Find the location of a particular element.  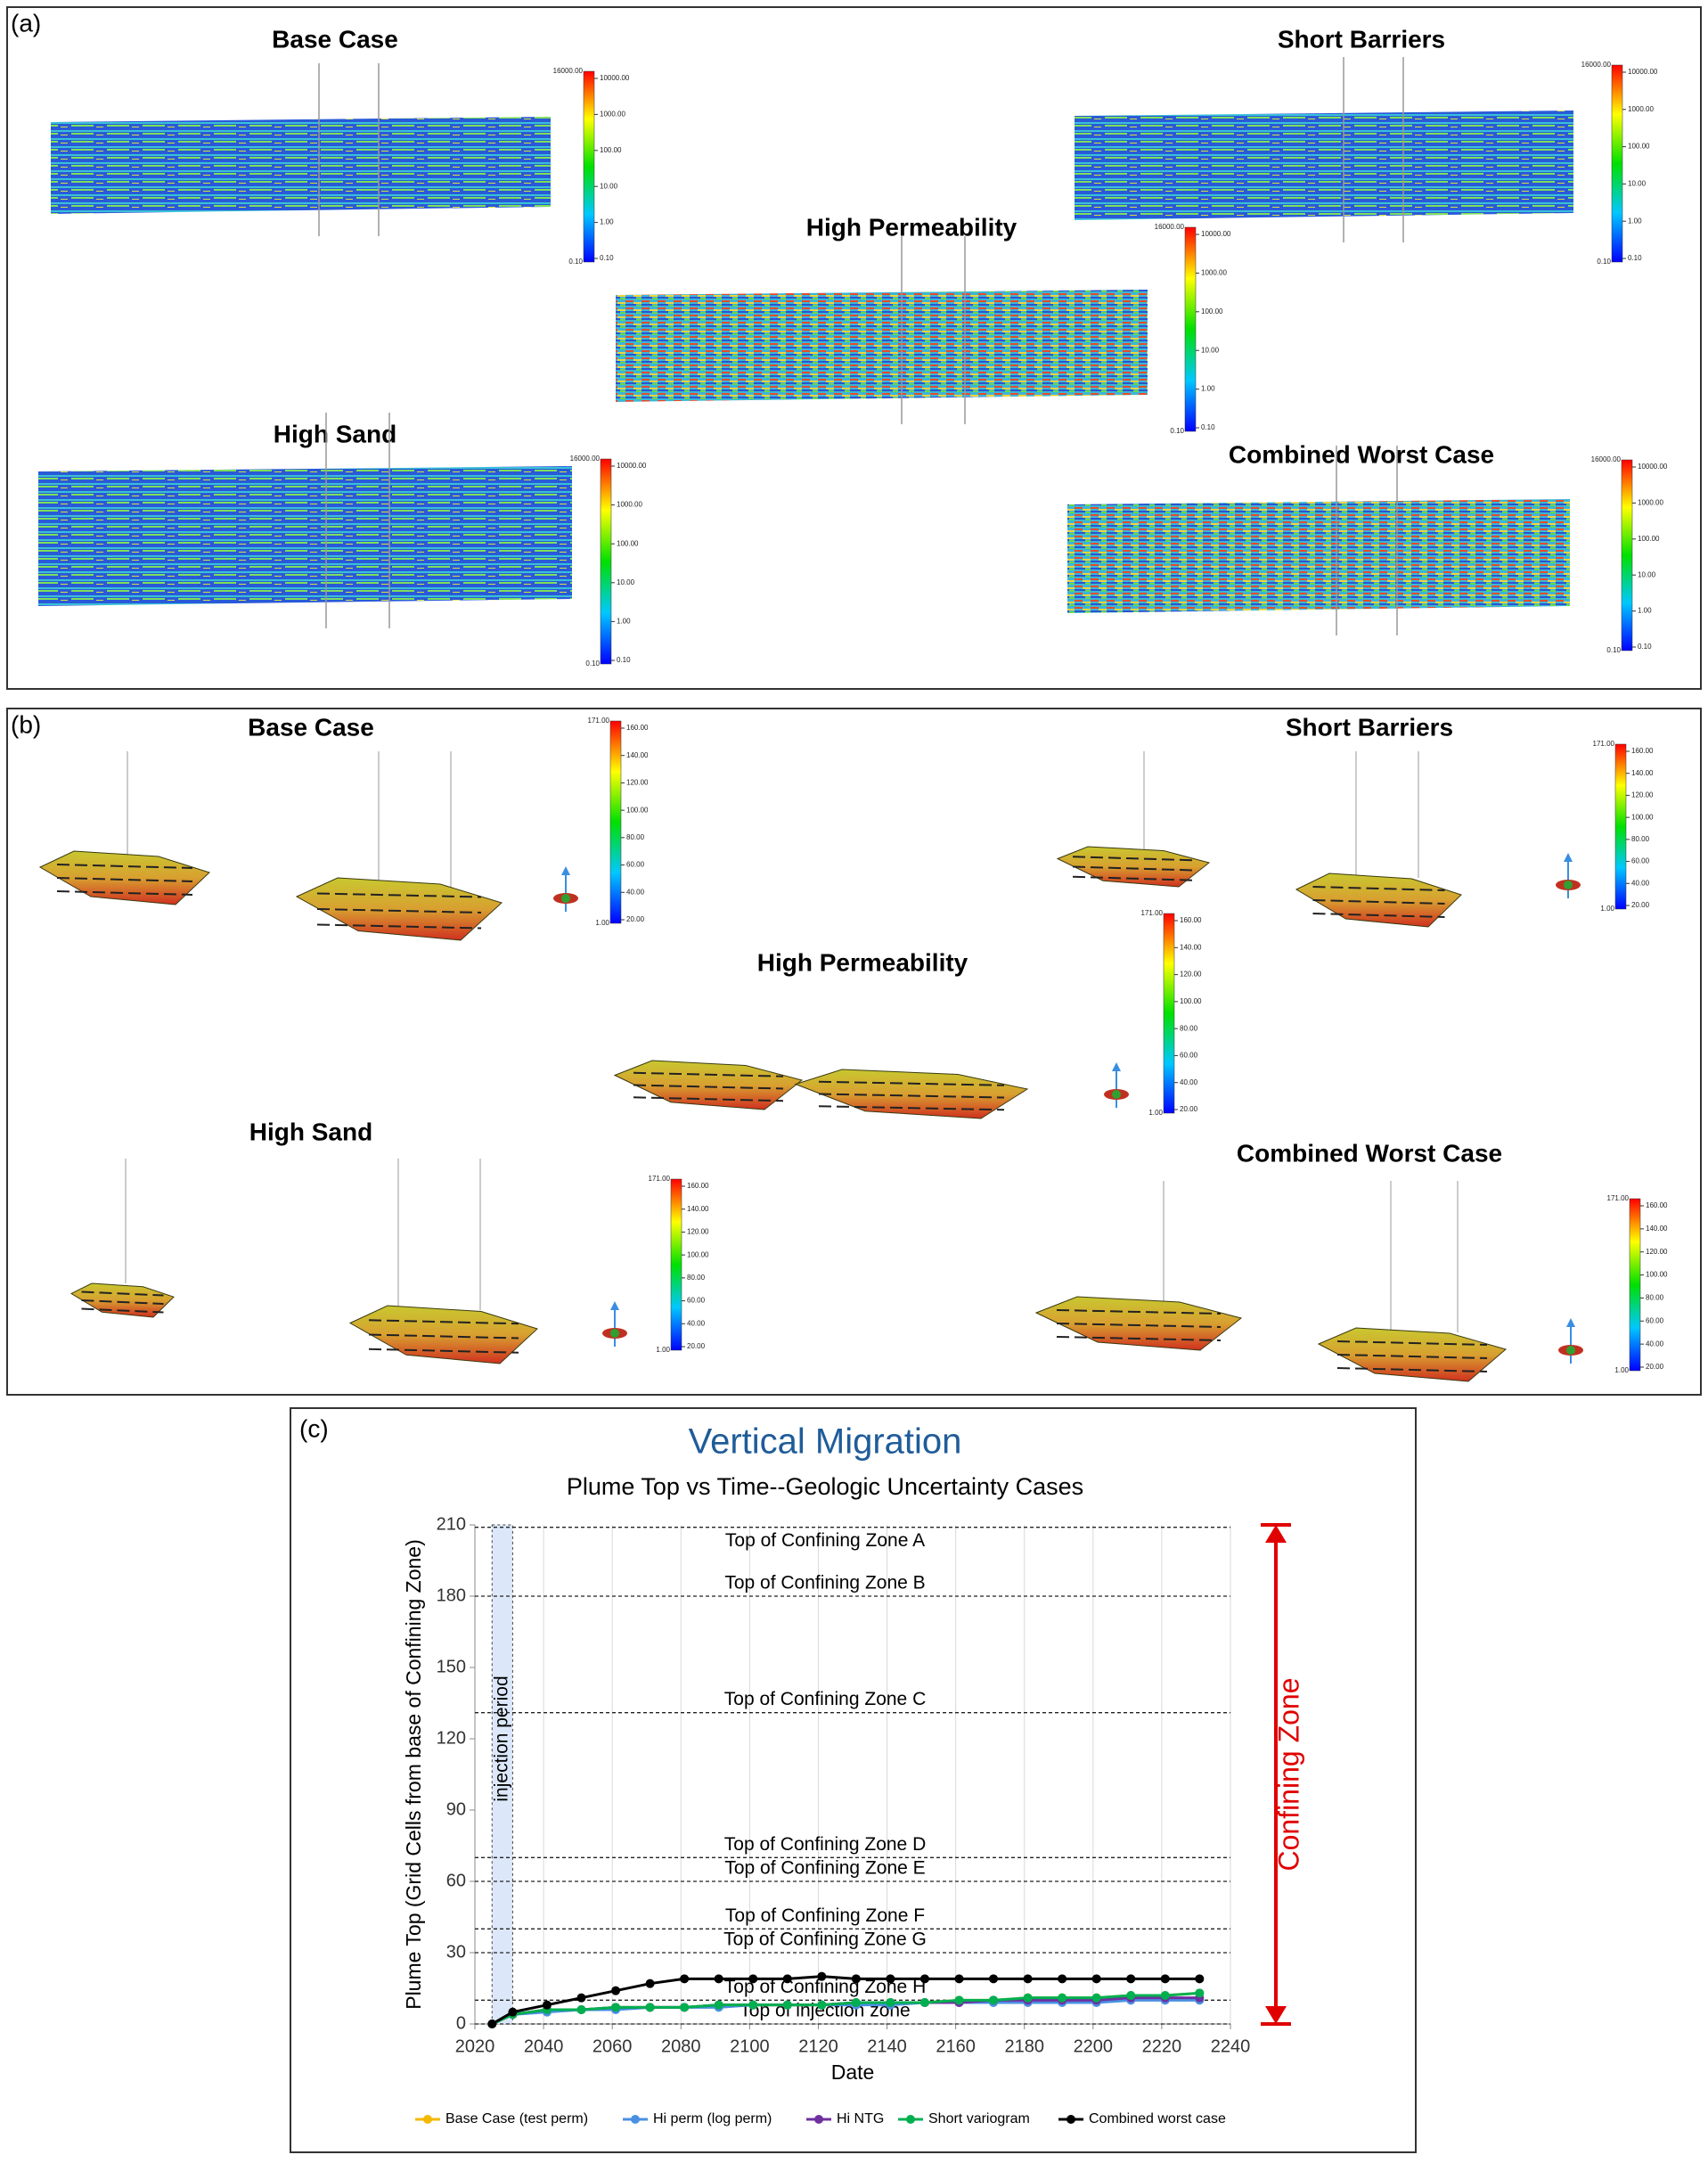

x-tick-label: 2140 is located at coordinates (887, 2046).